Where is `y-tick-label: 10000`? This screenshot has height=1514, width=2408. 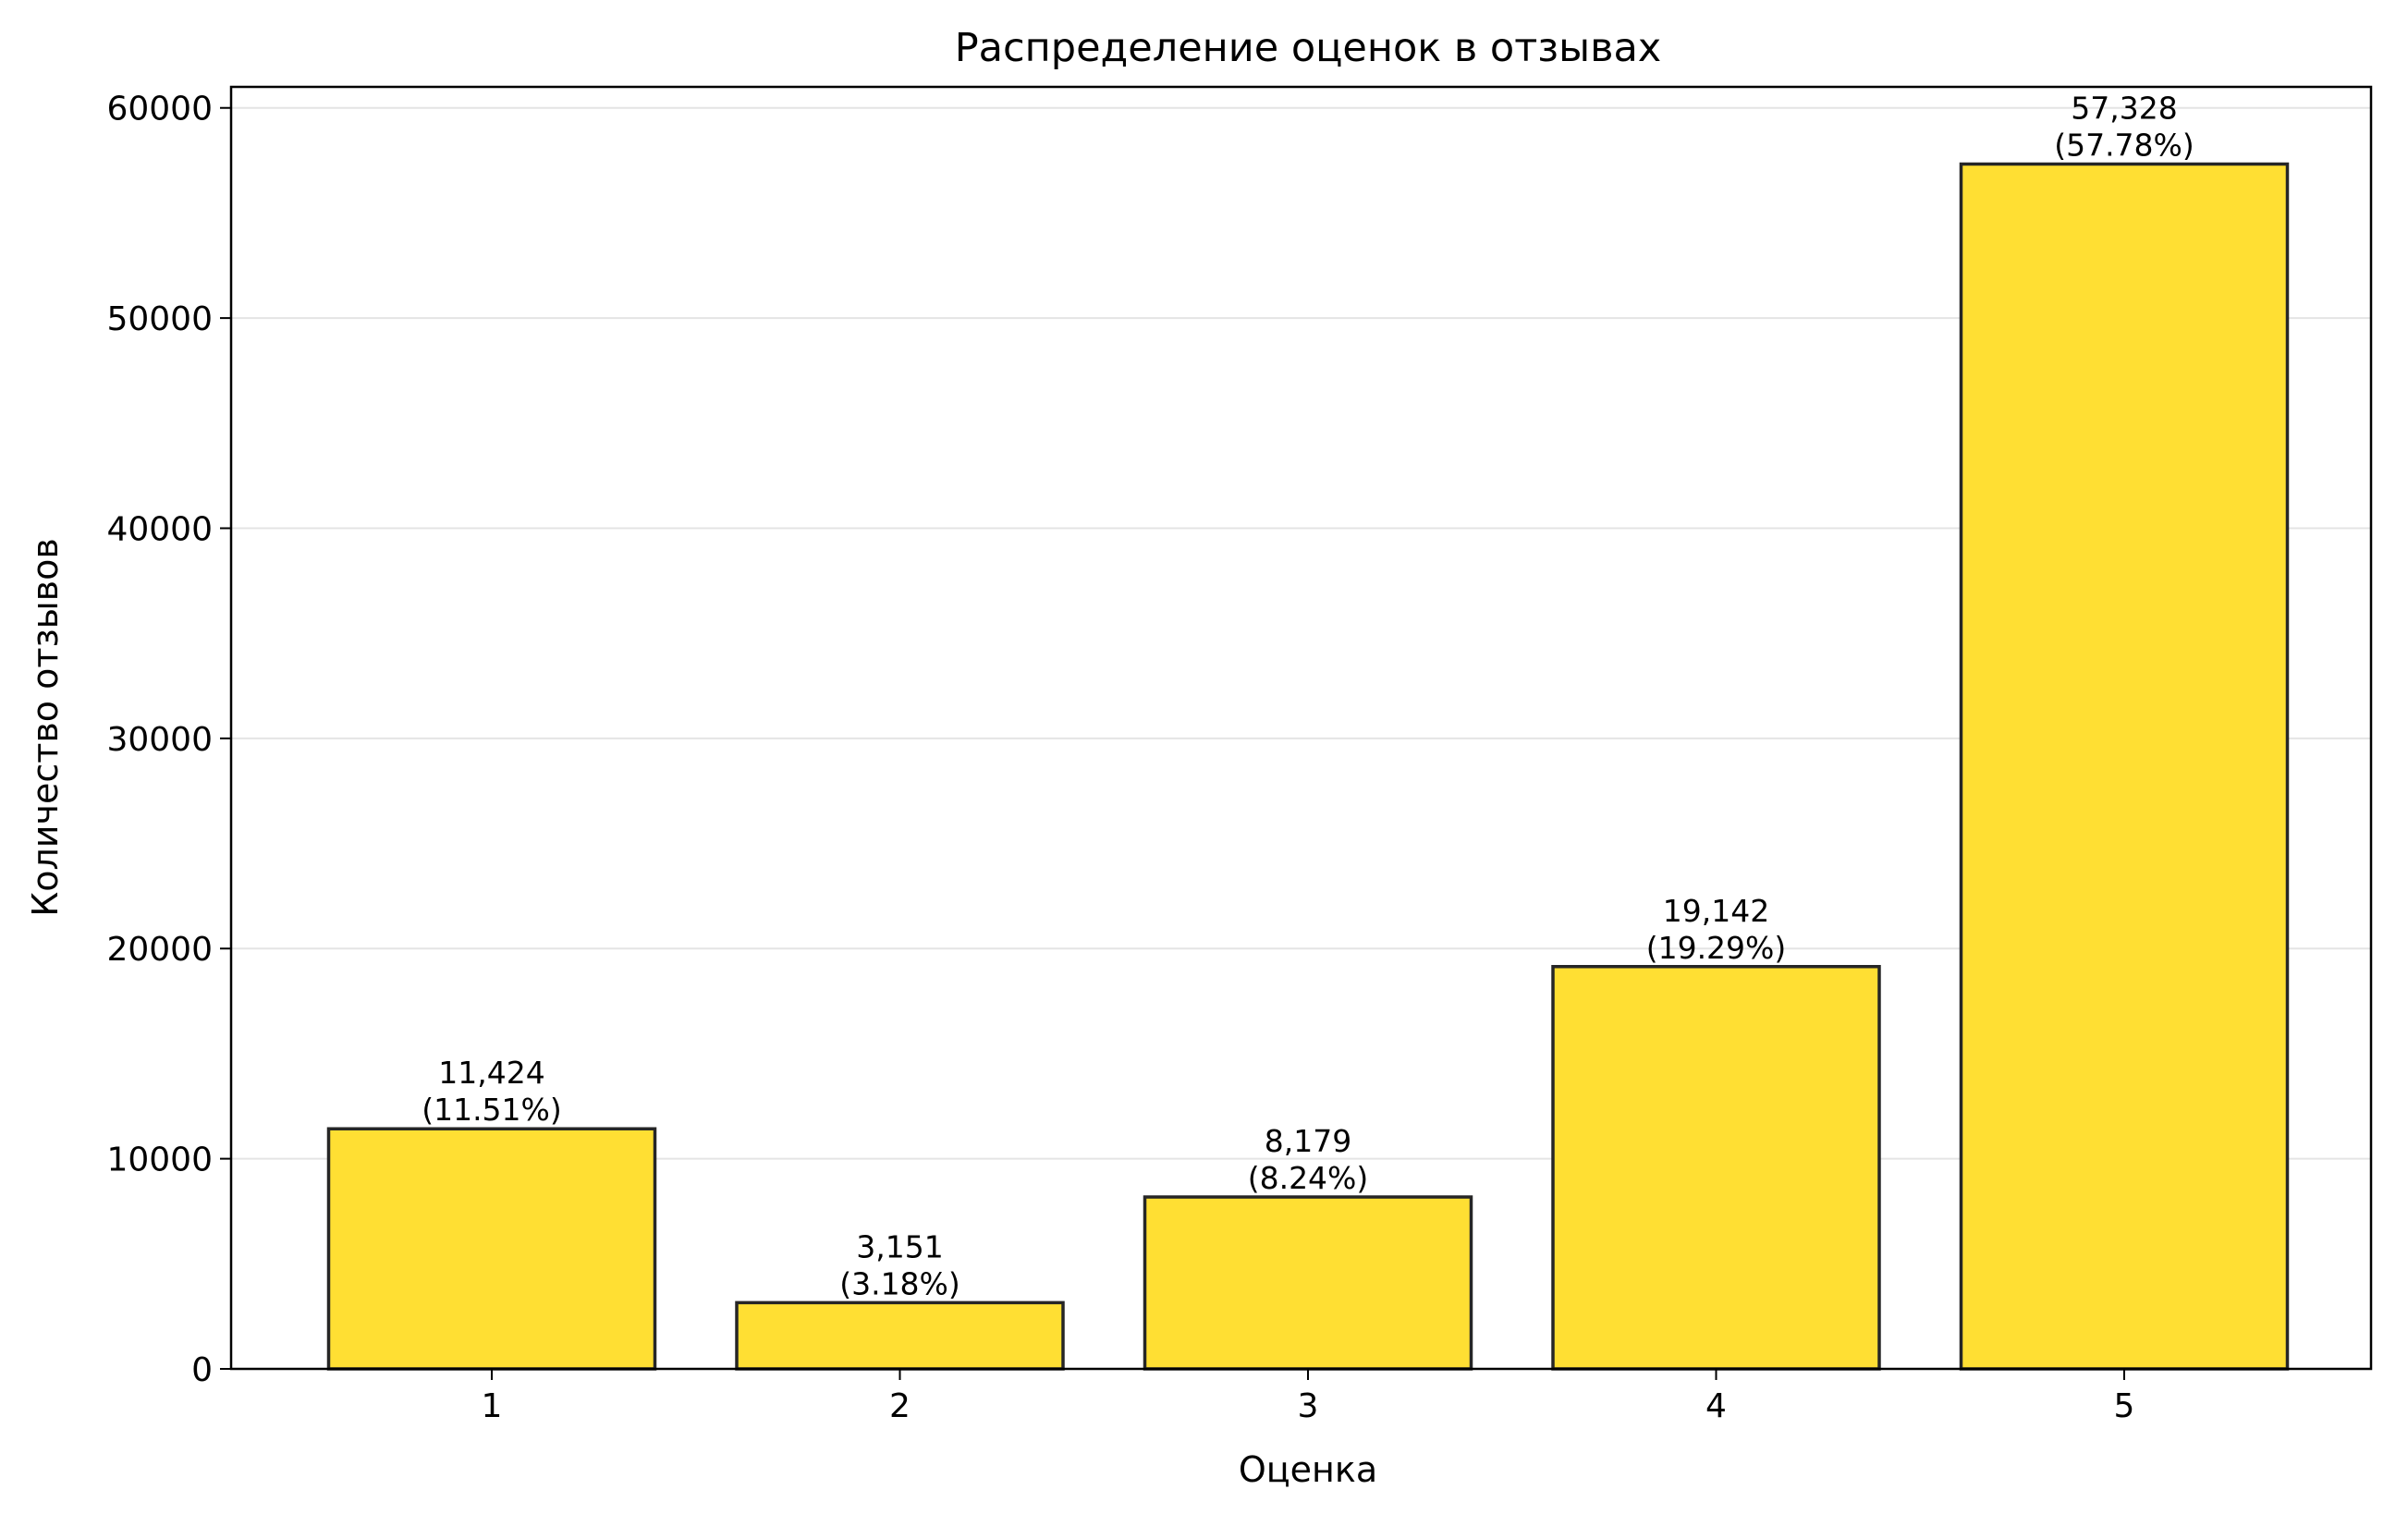 y-tick-label: 10000 is located at coordinates (159, 1160).